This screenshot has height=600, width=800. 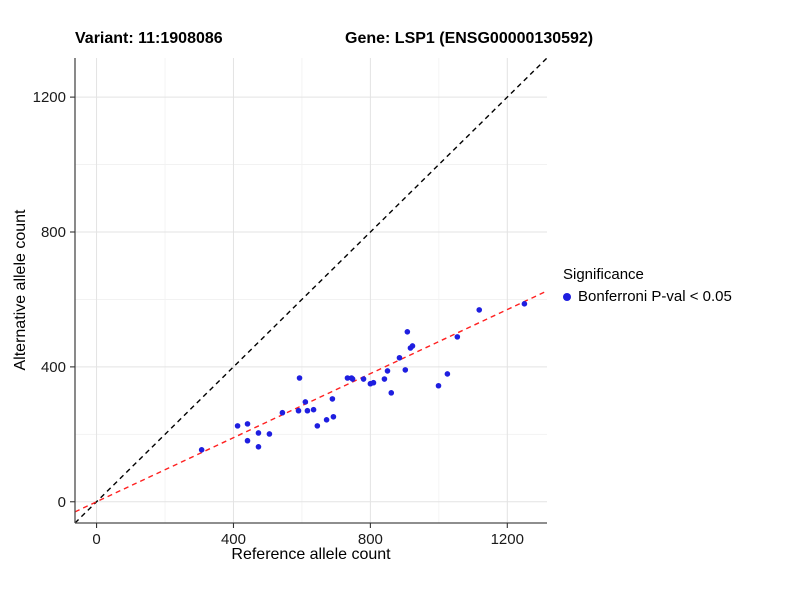 What do you see at coordinates (96, 539) in the screenshot?
I see `x-tick-label: 0` at bounding box center [96, 539].